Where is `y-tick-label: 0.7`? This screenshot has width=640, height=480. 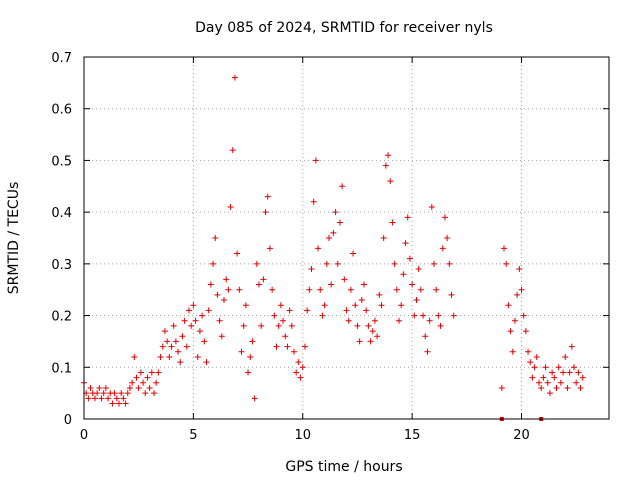
y-tick-label: 0.7 is located at coordinates (61, 58).